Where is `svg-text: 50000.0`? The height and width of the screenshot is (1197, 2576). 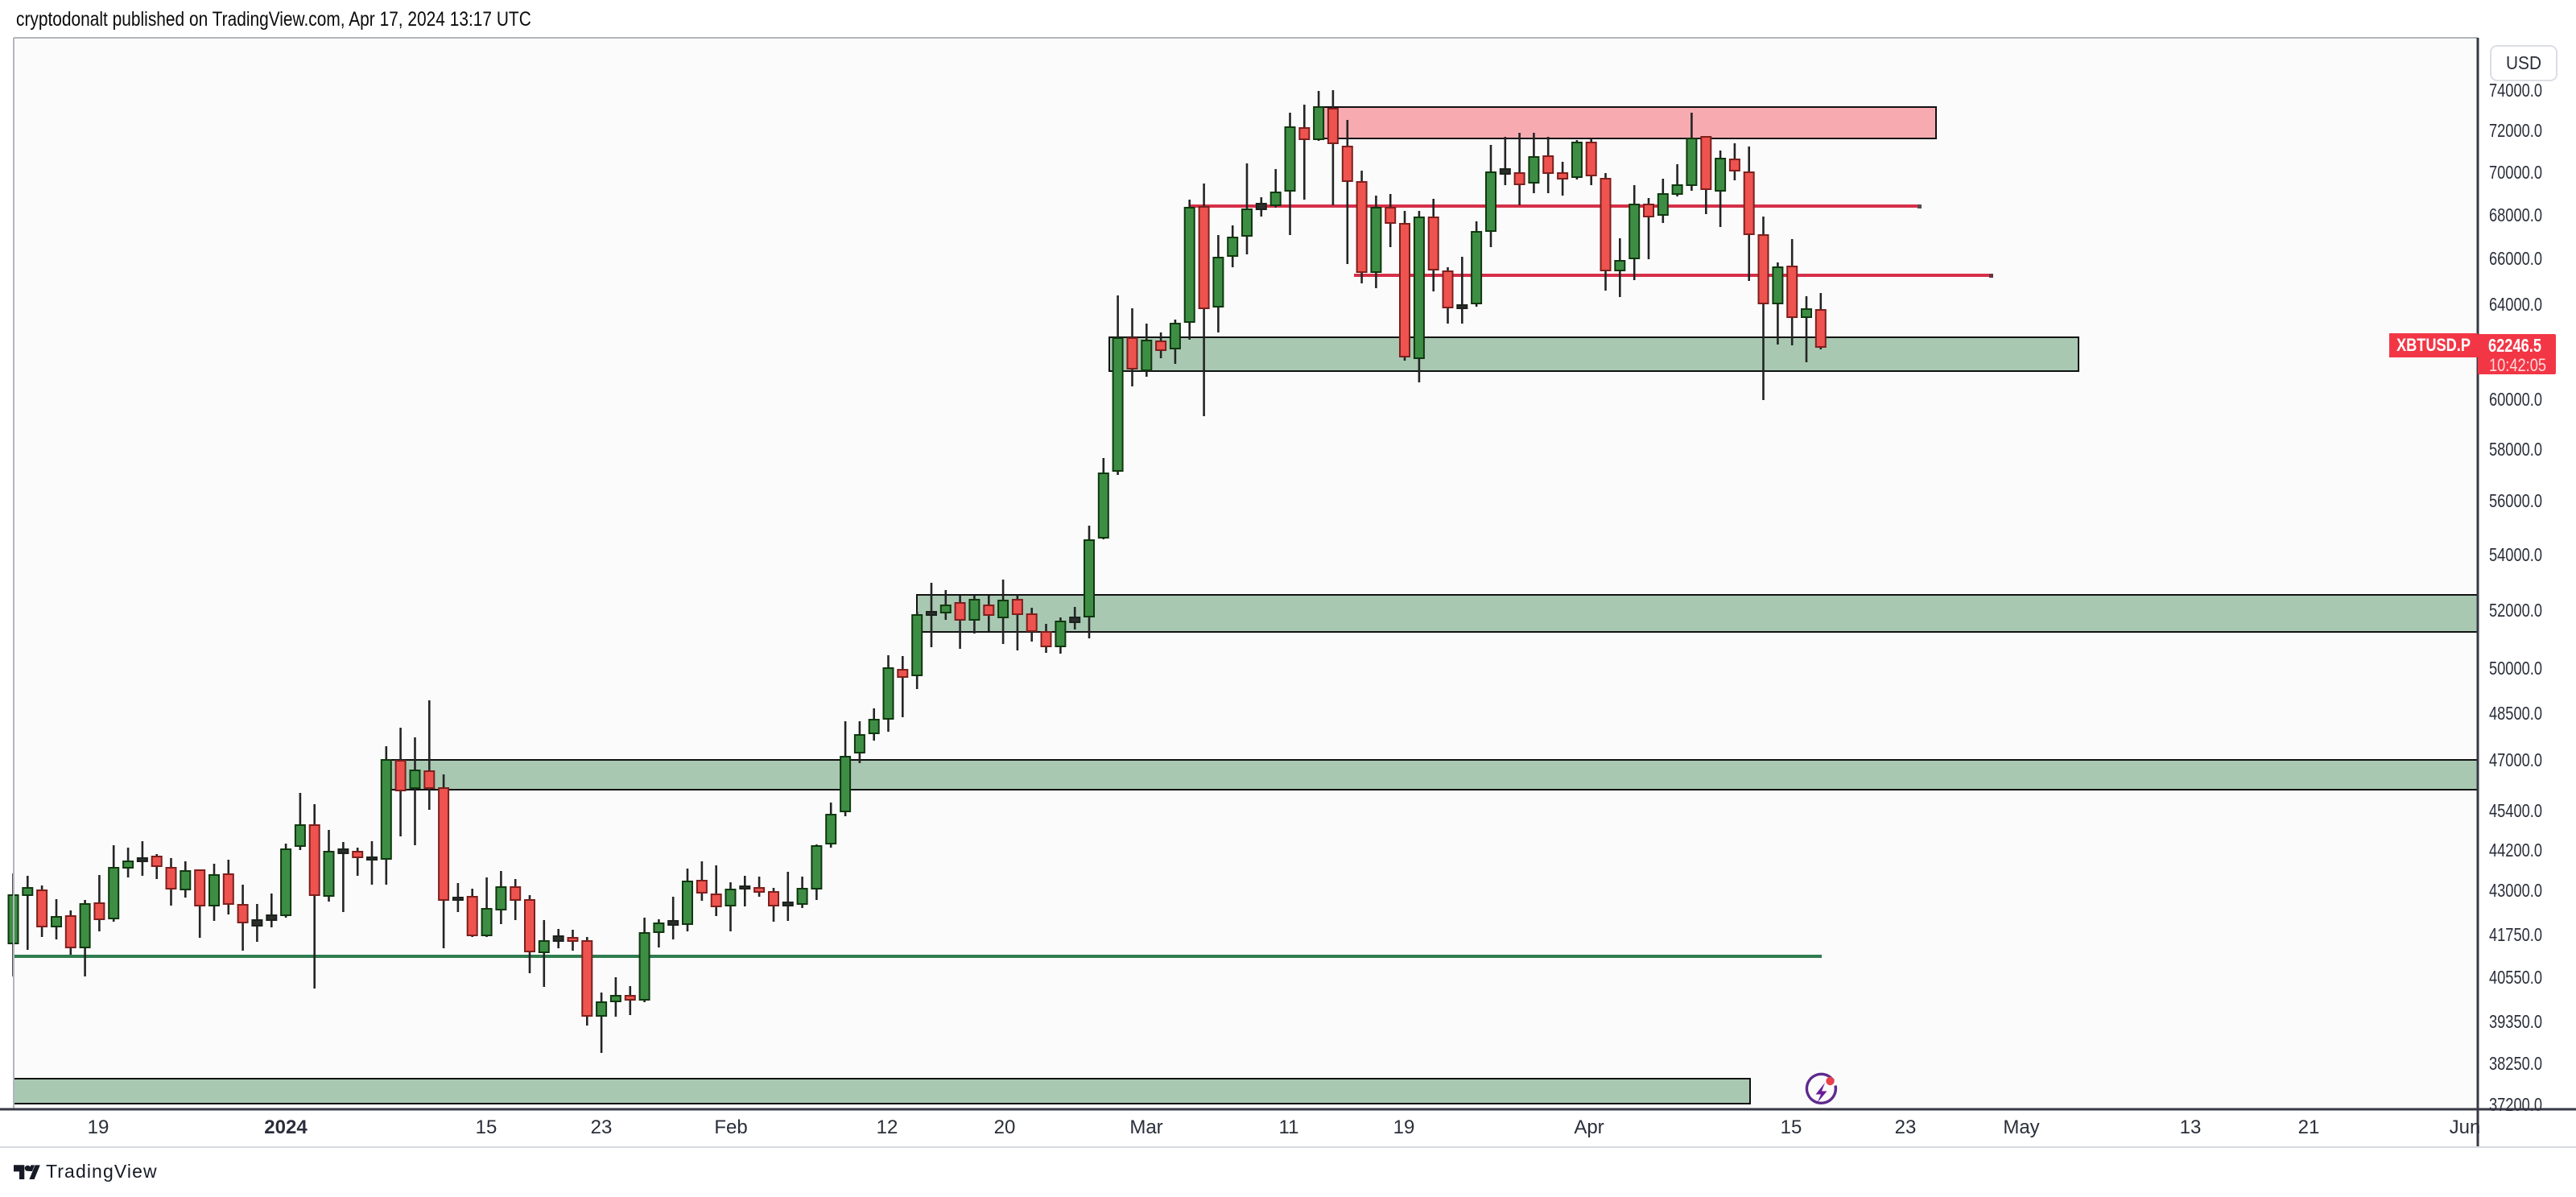
svg-text: 50000.0 is located at coordinates (2515, 668).